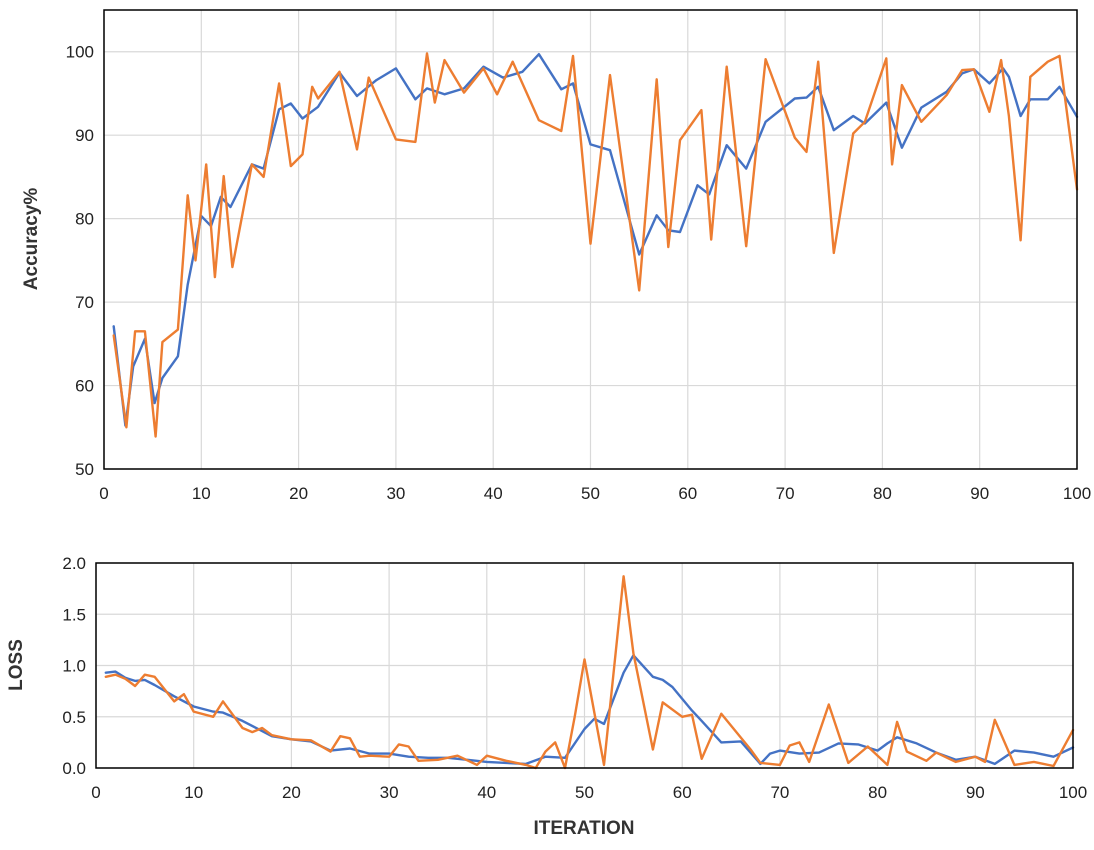  Describe the element at coordinates (84, 302) in the screenshot. I see `y-tick-label: 70` at that location.